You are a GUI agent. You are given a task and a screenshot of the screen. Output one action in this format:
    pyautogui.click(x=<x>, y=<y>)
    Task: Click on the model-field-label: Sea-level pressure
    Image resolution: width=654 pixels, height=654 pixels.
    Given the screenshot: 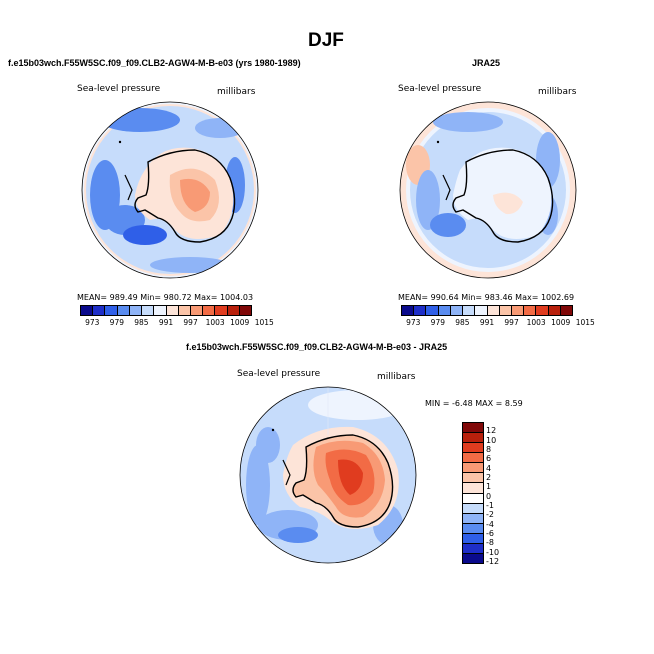 What is the action you would take?
    pyautogui.click(x=119, y=89)
    